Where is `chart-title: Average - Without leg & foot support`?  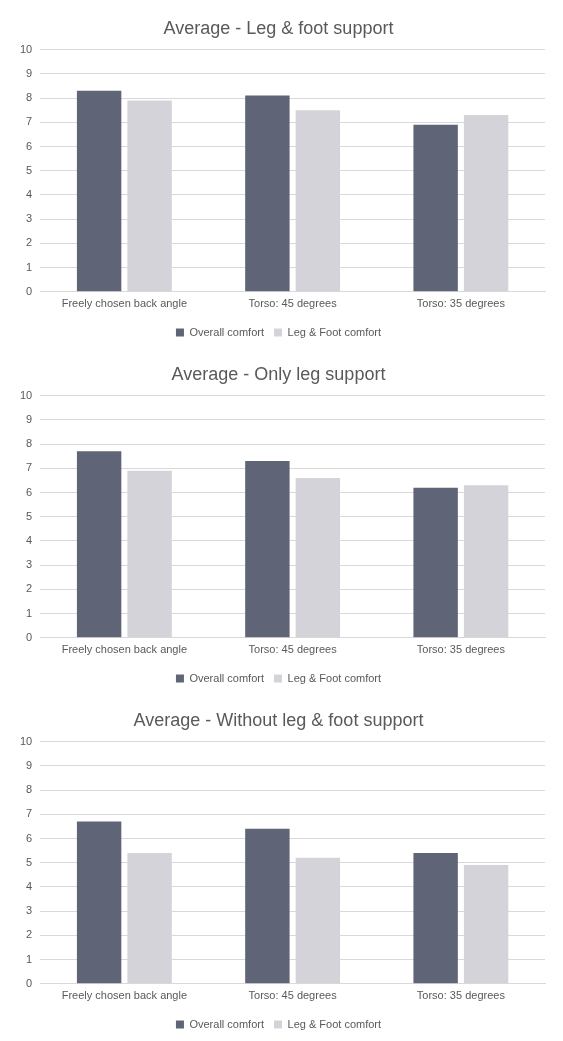
chart-title: Average - Without leg & foot support is located at coordinates (278, 719).